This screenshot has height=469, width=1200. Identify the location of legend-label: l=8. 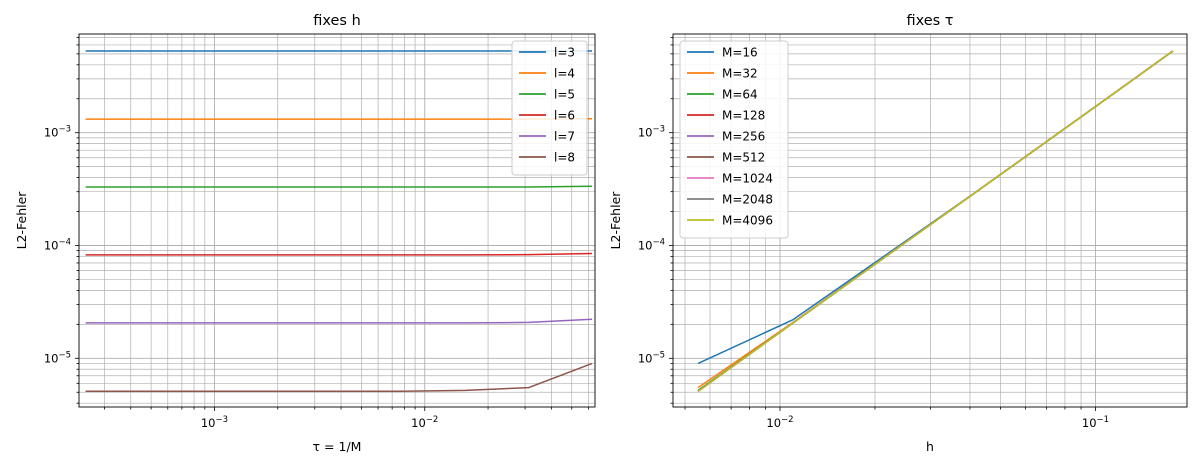
(564, 158).